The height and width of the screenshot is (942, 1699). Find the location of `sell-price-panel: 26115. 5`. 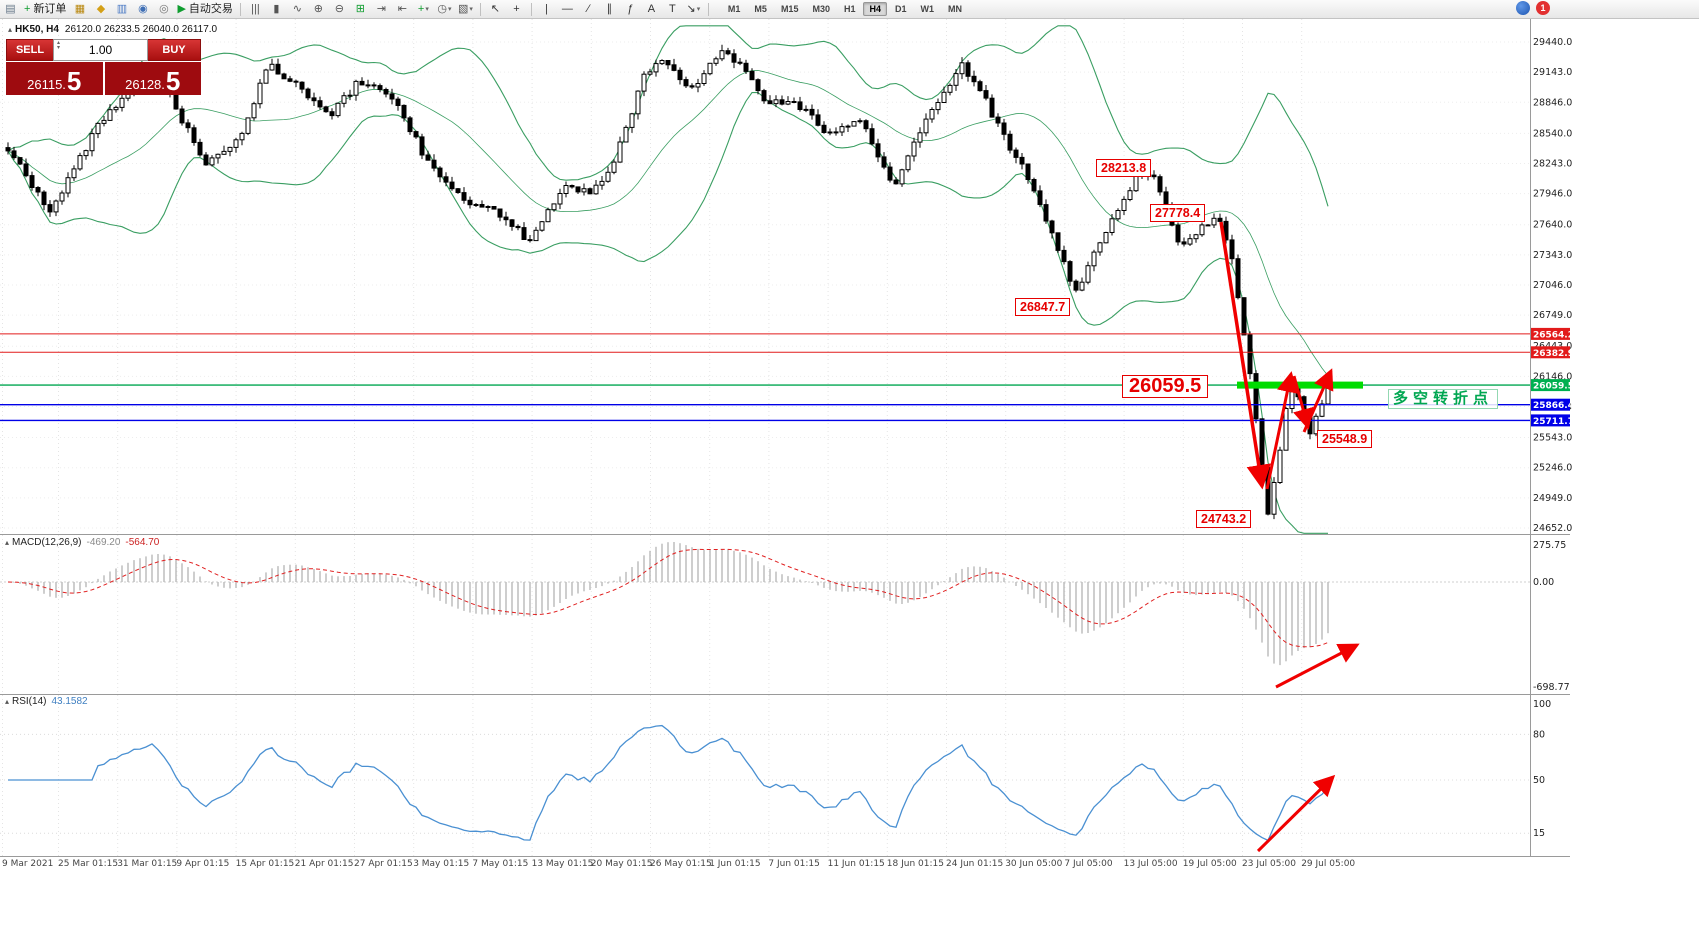

sell-price-panel: 26115. 5 is located at coordinates (54, 78).